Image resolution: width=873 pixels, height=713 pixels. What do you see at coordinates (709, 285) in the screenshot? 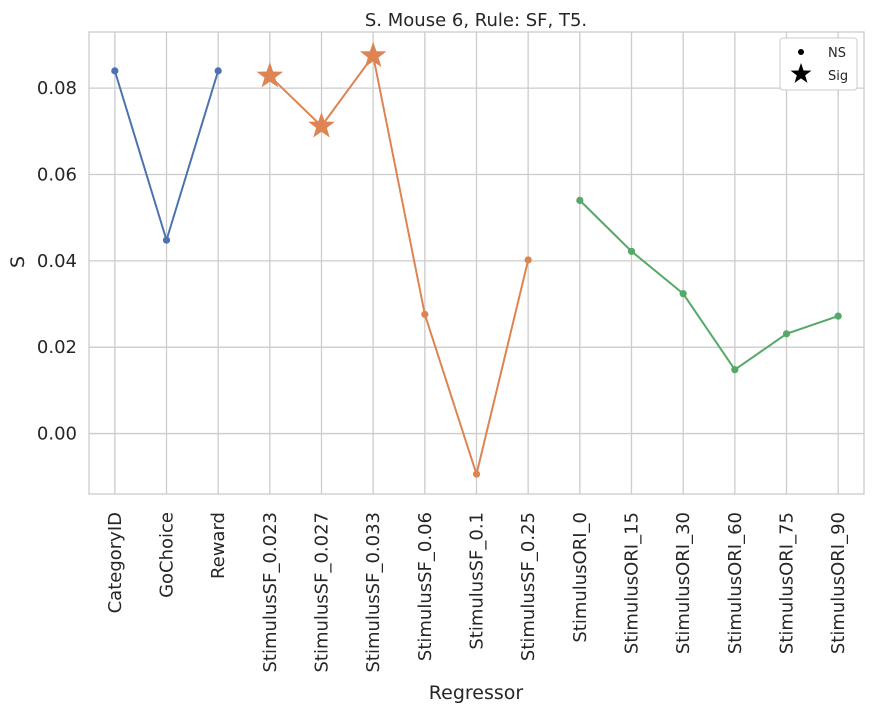
I see `series-line` at bounding box center [709, 285].